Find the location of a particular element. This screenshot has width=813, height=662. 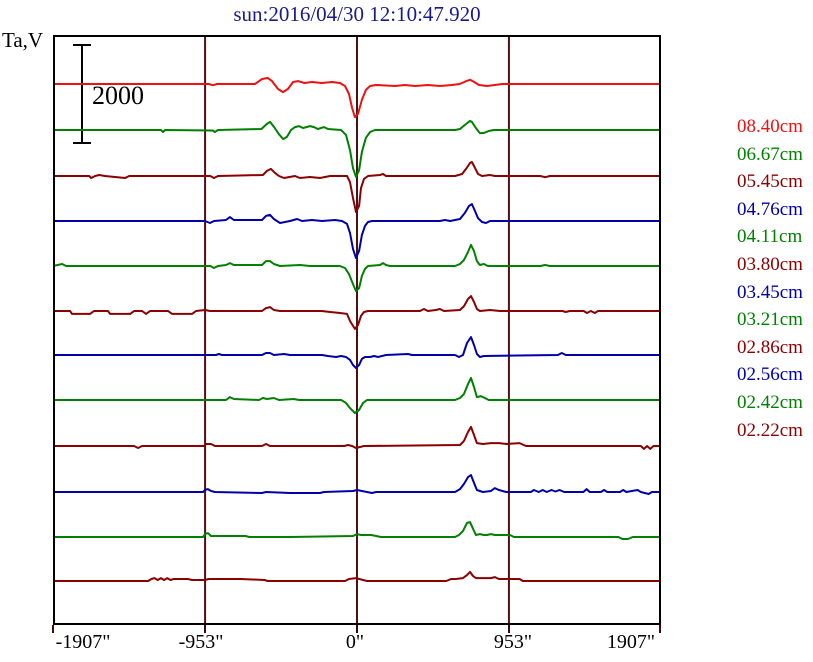

legend-item: 03.21cm is located at coordinates (770, 320).